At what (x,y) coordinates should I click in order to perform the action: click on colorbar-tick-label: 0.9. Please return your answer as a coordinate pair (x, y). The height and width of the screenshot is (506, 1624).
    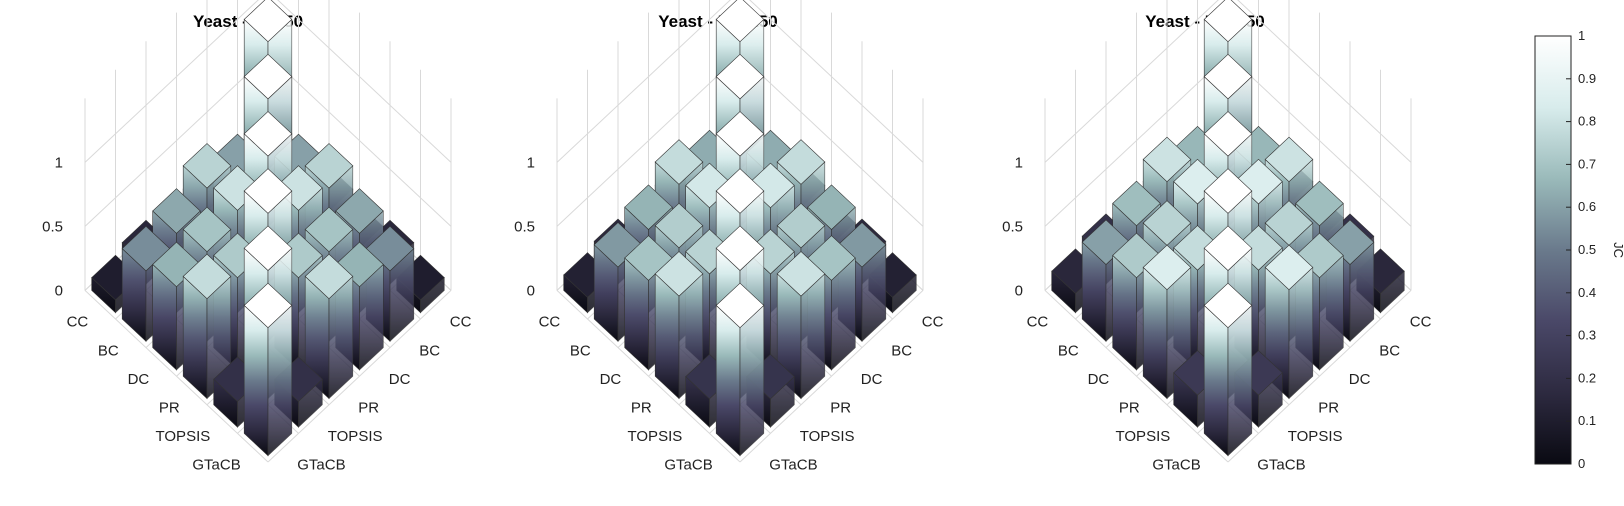
    Looking at the image, I should click on (1587, 78).